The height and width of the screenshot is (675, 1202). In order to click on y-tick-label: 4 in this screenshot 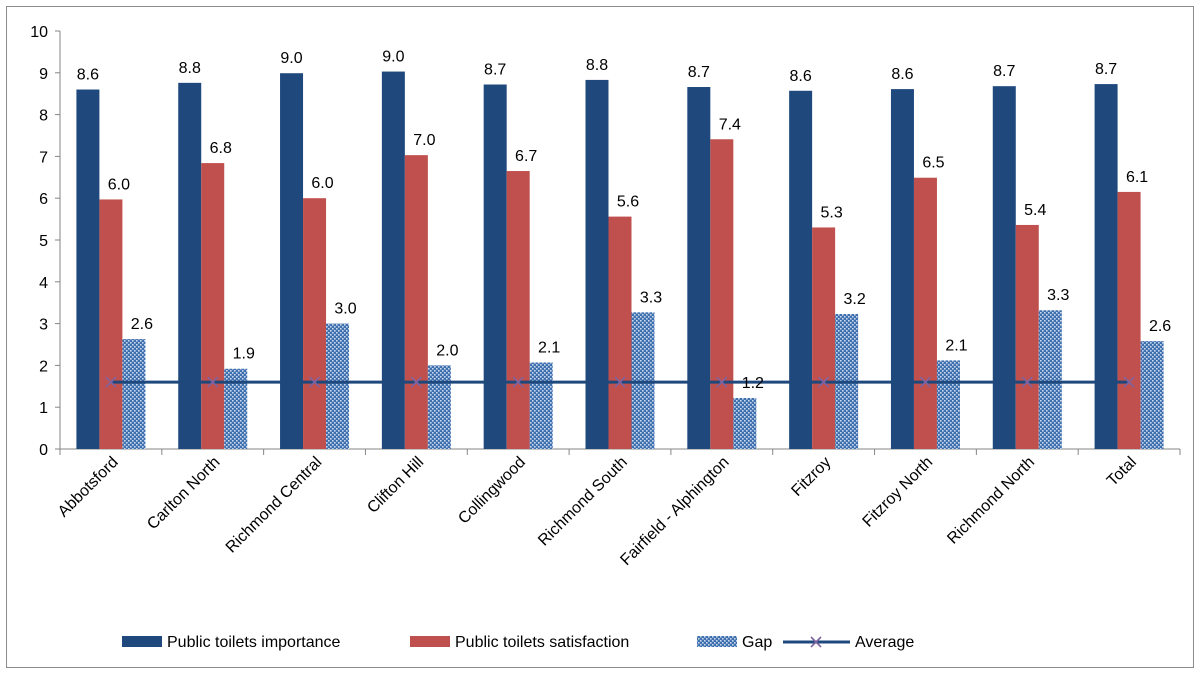, I will do `click(43, 283)`.